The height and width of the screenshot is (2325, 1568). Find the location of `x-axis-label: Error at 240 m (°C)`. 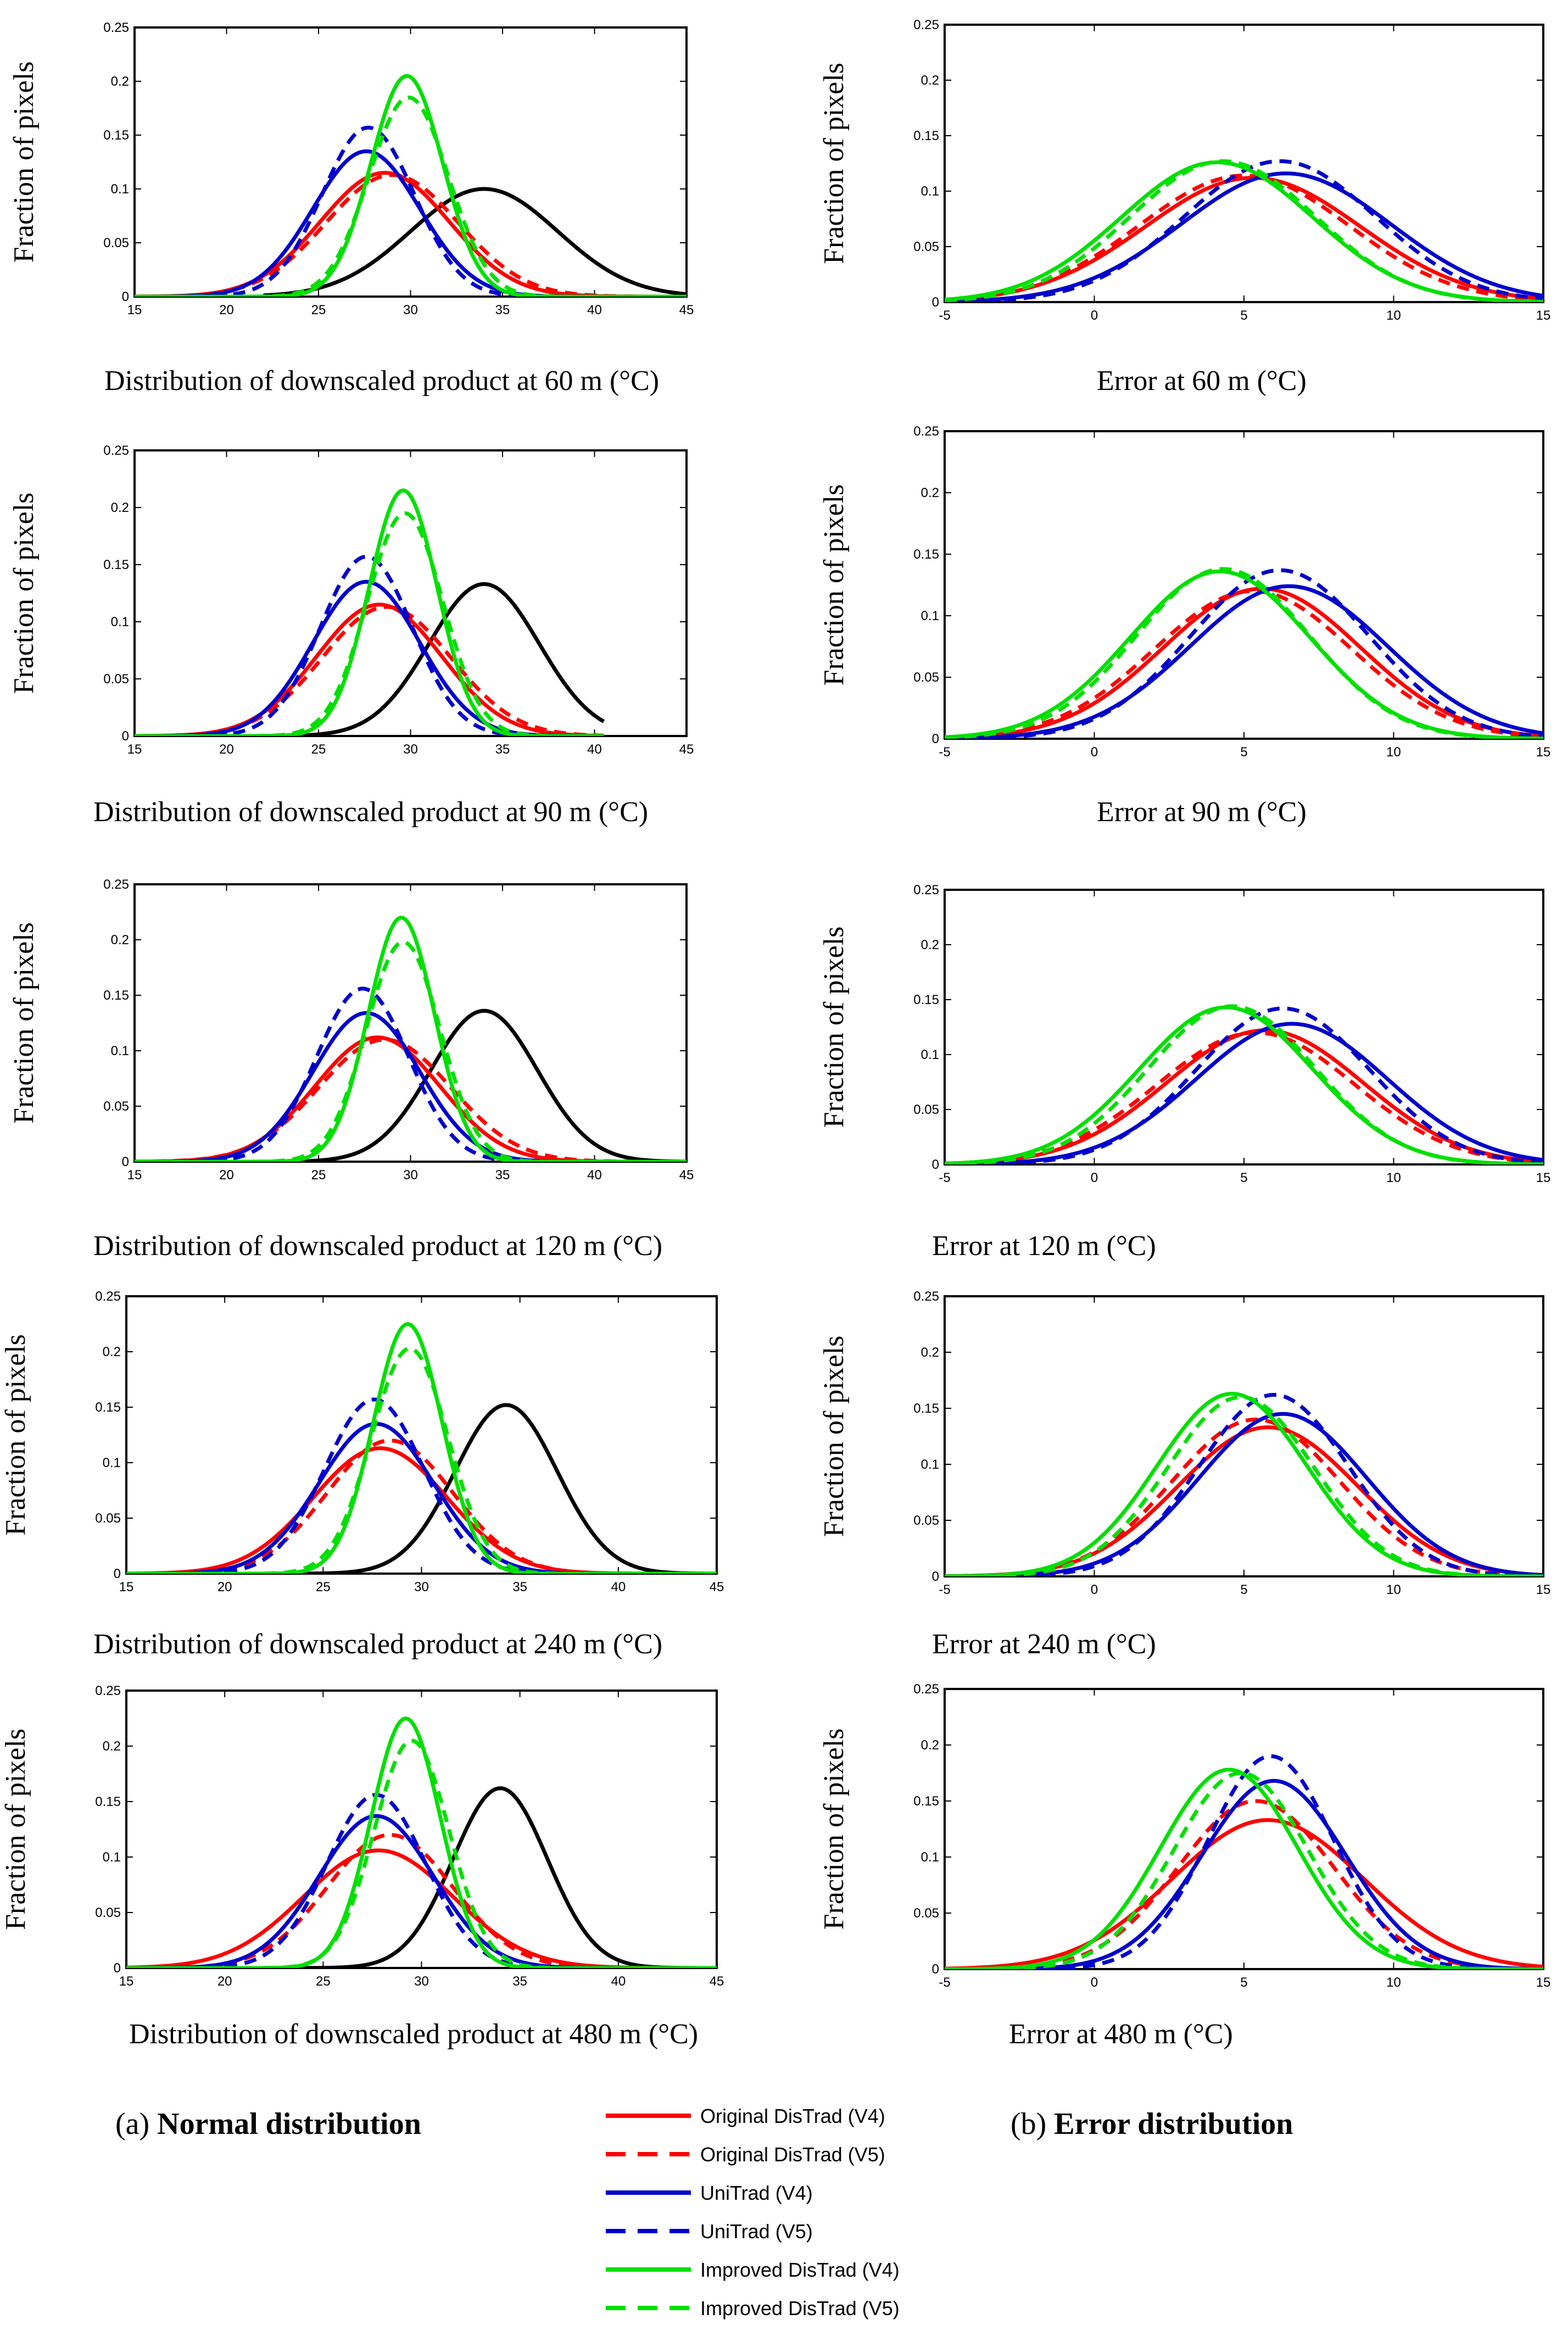

x-axis-label: Error at 240 m (°C) is located at coordinates (1044, 1644).